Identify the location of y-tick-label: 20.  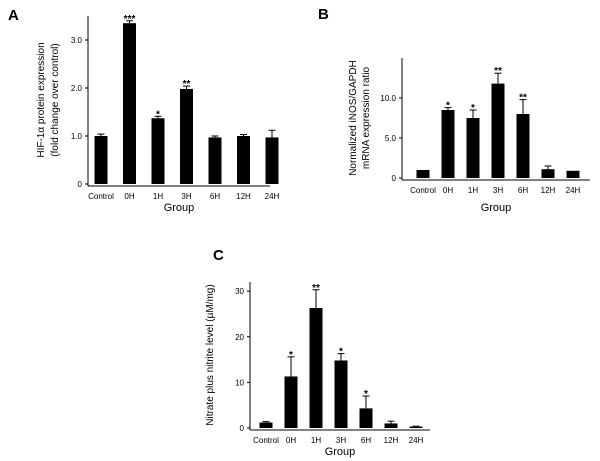
(239, 337).